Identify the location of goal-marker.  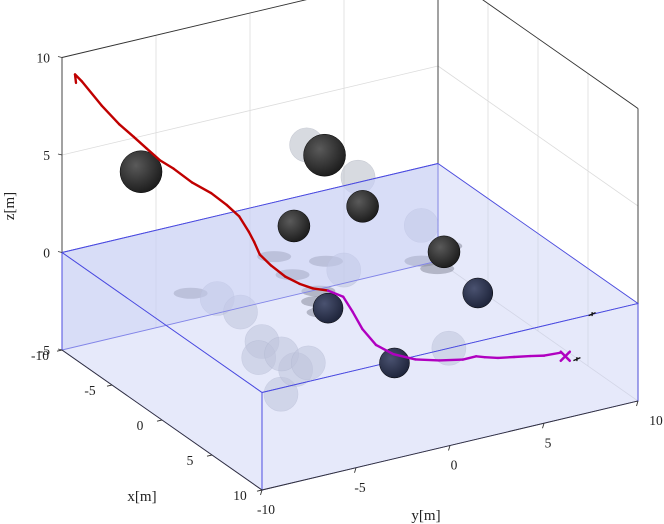
(565, 356).